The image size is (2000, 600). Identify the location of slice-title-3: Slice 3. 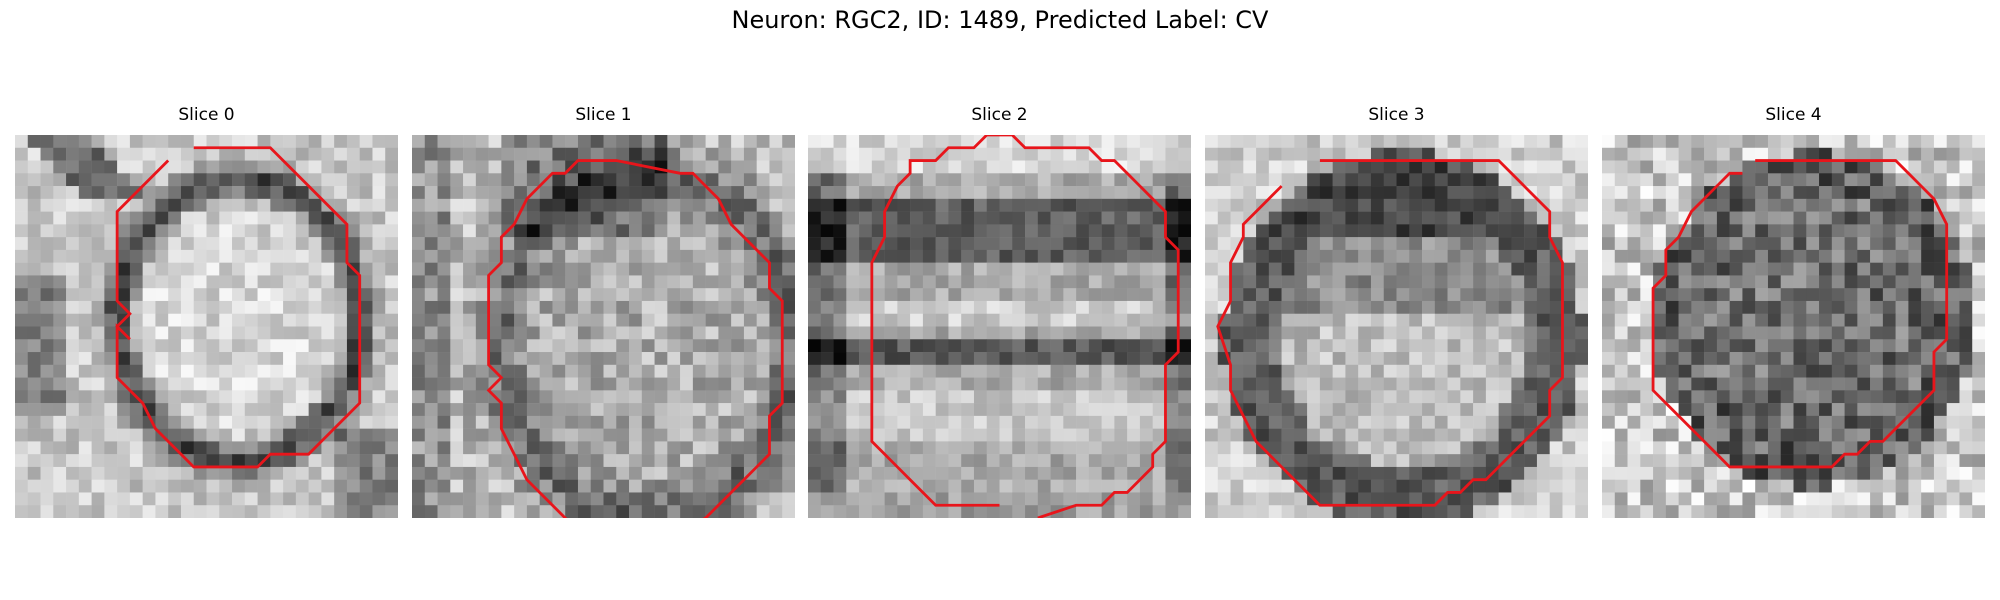
(1396, 115).